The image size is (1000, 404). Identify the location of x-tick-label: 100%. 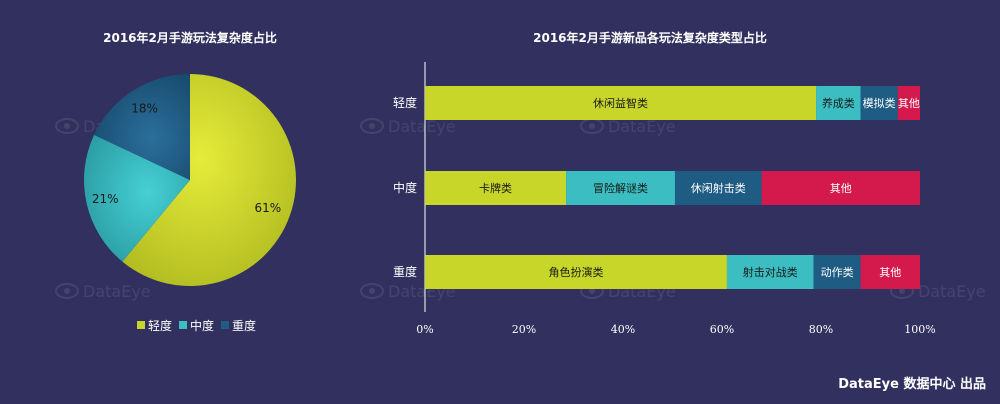
(919, 329).